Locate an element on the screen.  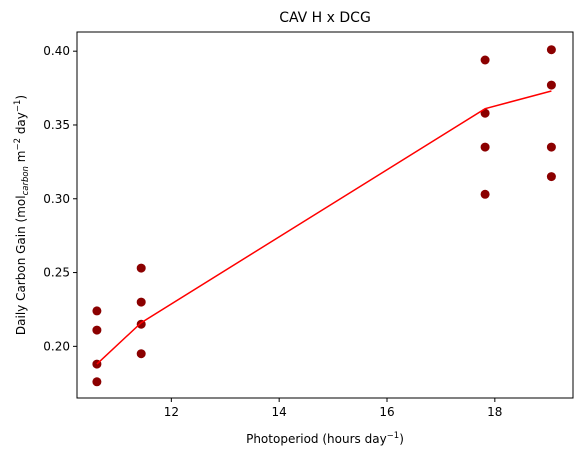
y-tick-label: 0.20 is located at coordinates (56, 346).